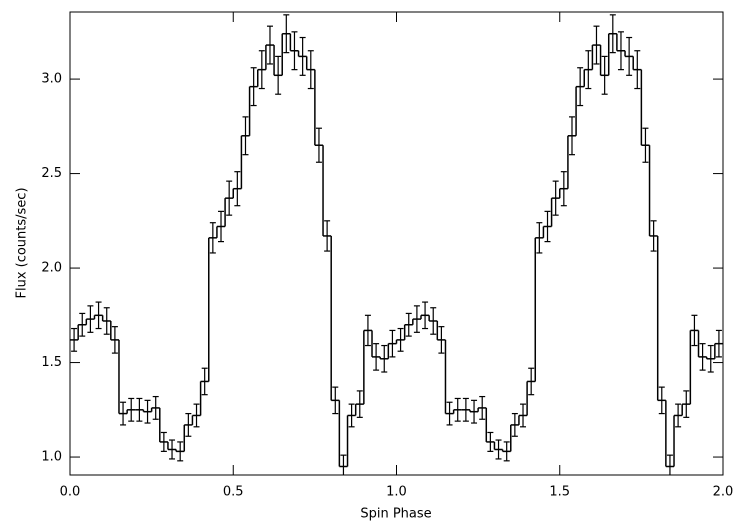 This screenshot has width=747, height=529. What do you see at coordinates (51, 79) in the screenshot?
I see `y-tick-label: 3.0` at bounding box center [51, 79].